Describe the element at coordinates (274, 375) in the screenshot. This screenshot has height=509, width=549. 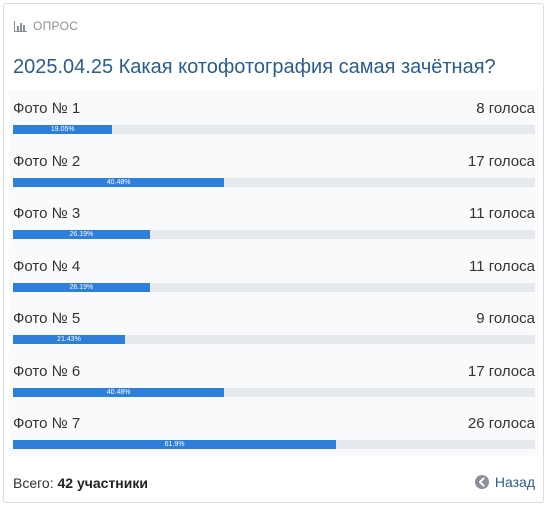
I see `poll-option: Фото № 6 17 голоса 40.48%` at that location.